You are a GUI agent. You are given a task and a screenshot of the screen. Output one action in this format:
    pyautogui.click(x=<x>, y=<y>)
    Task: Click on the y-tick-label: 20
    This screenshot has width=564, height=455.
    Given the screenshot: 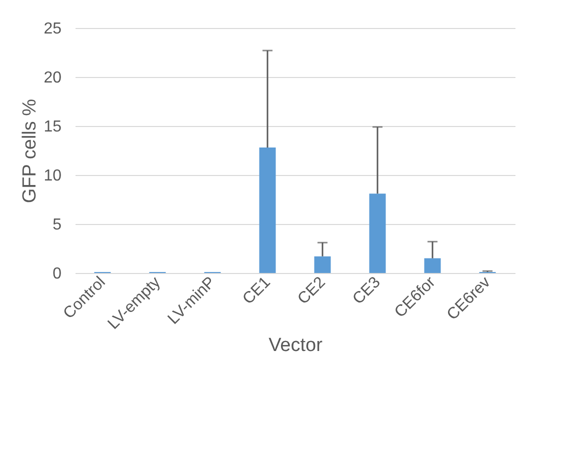 What is the action you would take?
    pyautogui.click(x=53, y=78)
    